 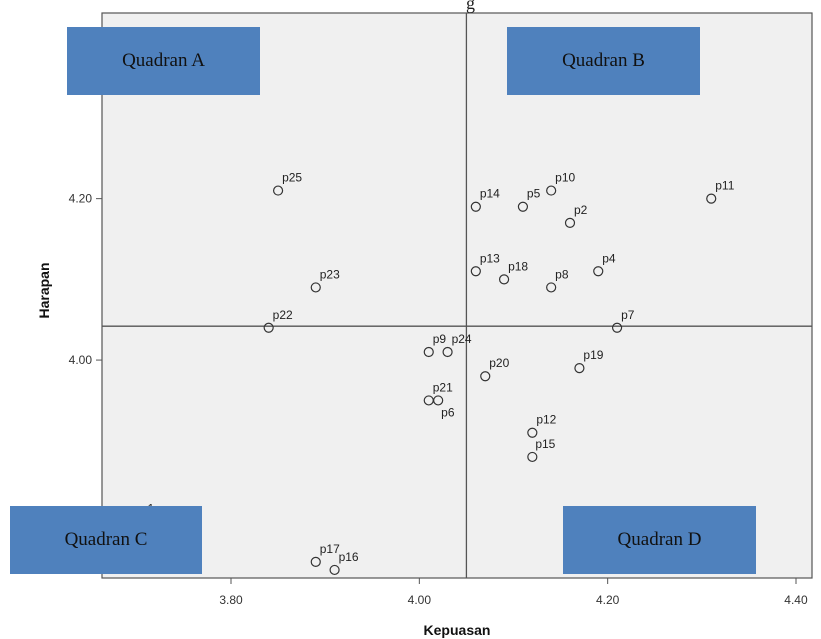 I want to click on data-label-p25: p25, so click(x=292, y=178).